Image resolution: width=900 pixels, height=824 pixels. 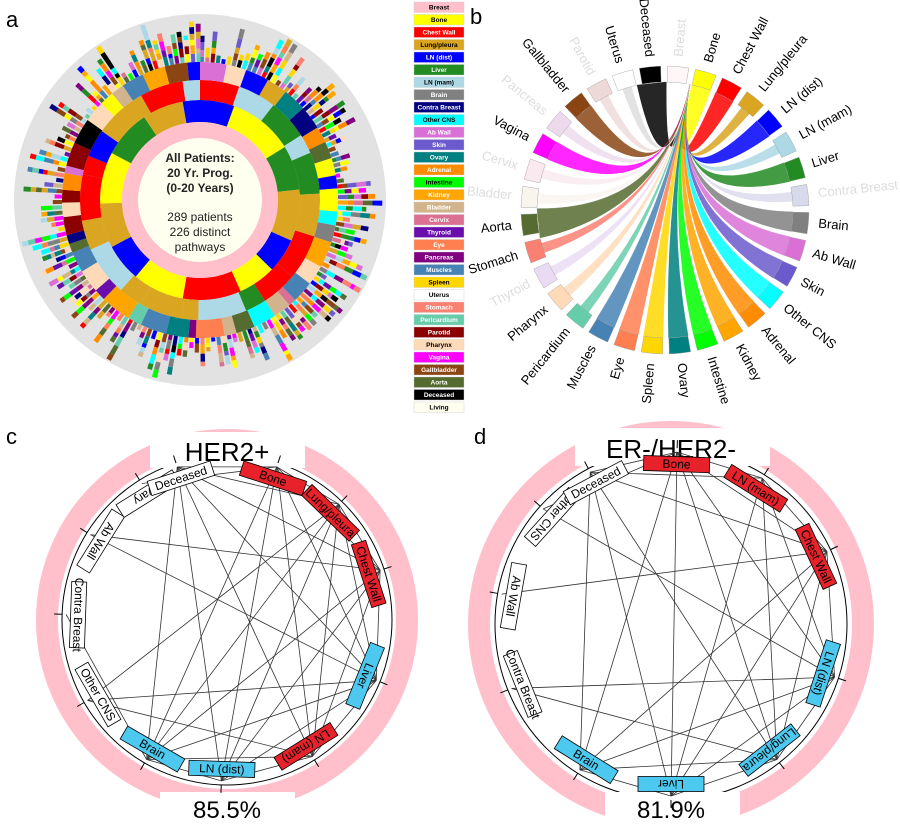 What do you see at coordinates (834, 225) in the screenshot?
I see `chord-label: Brain` at bounding box center [834, 225].